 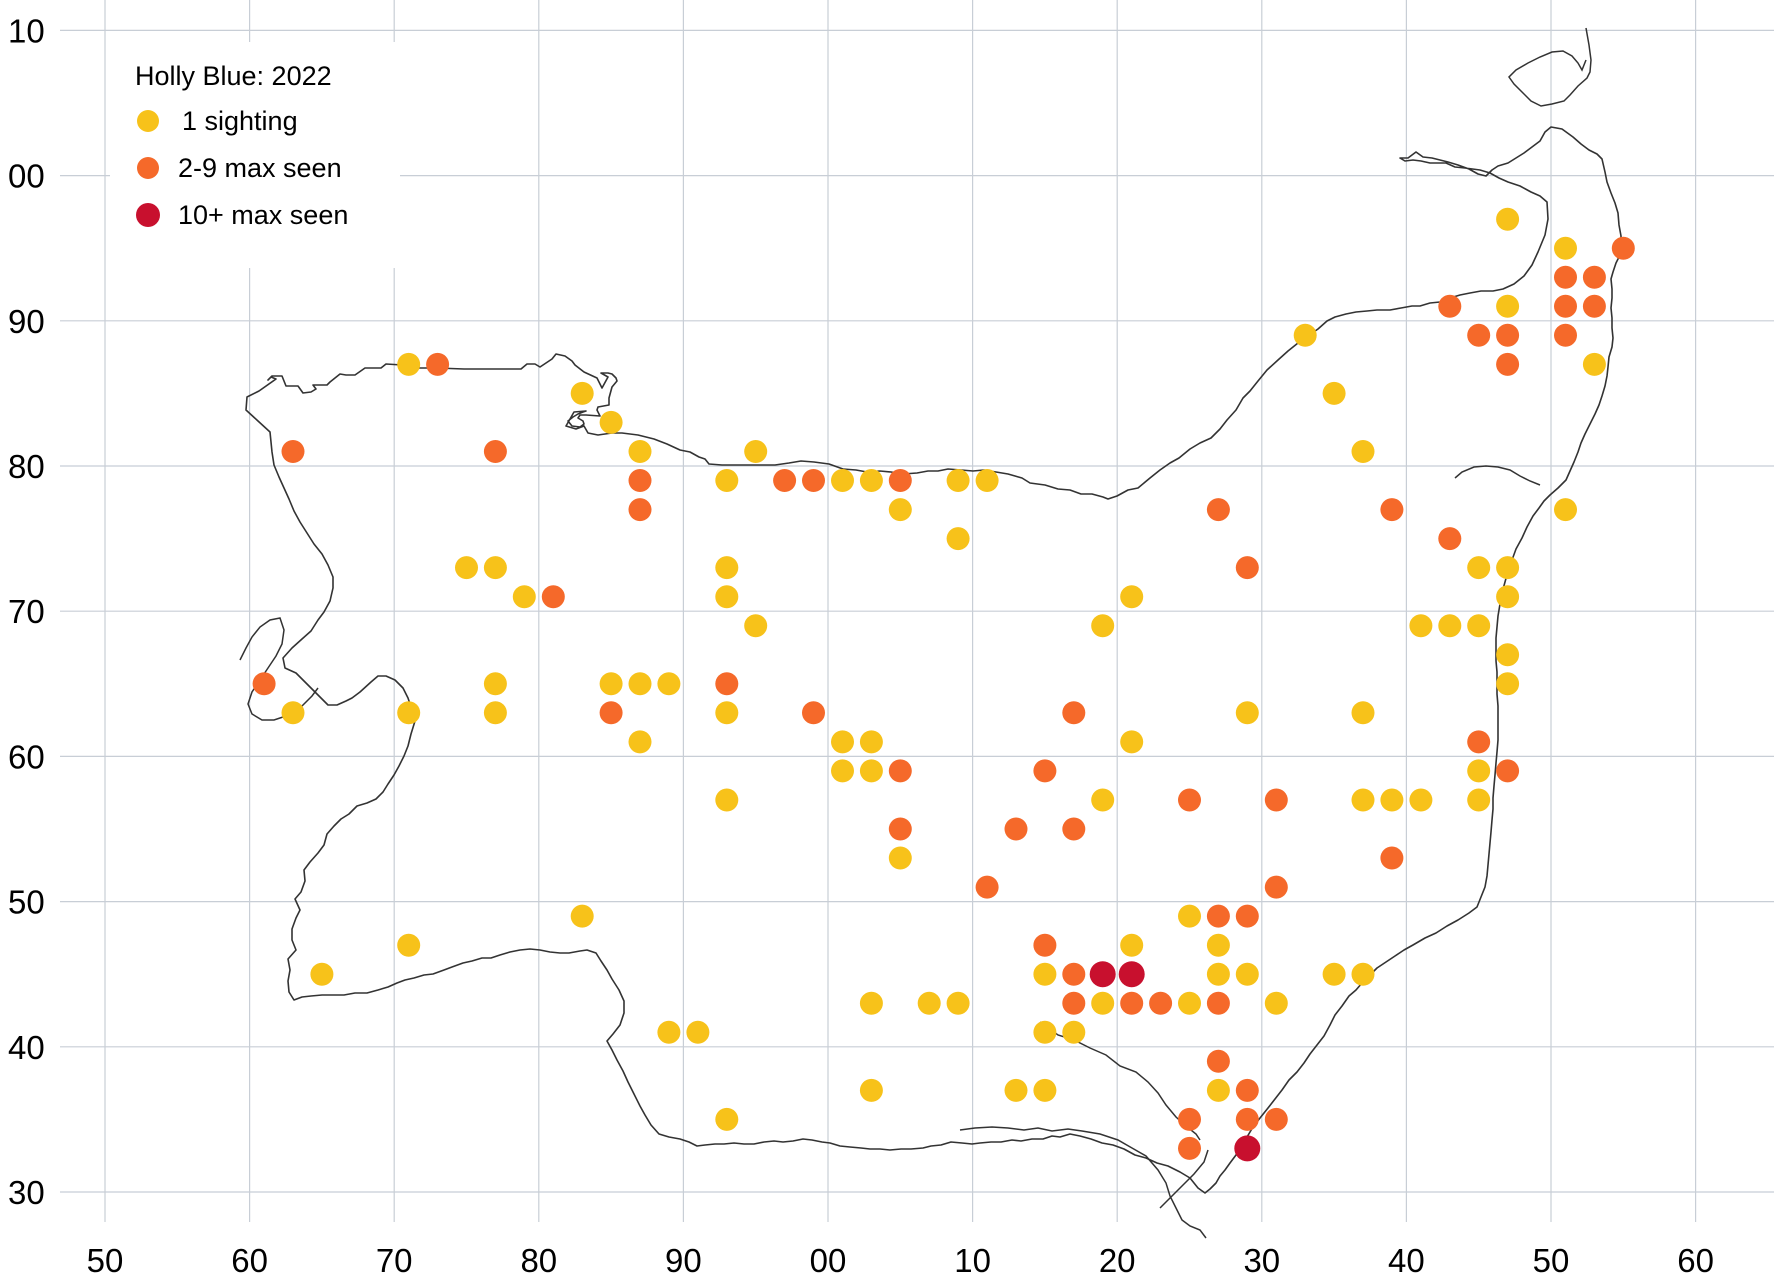 What do you see at coordinates (1497, 475) in the screenshot?
I see `coast-spit-path` at bounding box center [1497, 475].